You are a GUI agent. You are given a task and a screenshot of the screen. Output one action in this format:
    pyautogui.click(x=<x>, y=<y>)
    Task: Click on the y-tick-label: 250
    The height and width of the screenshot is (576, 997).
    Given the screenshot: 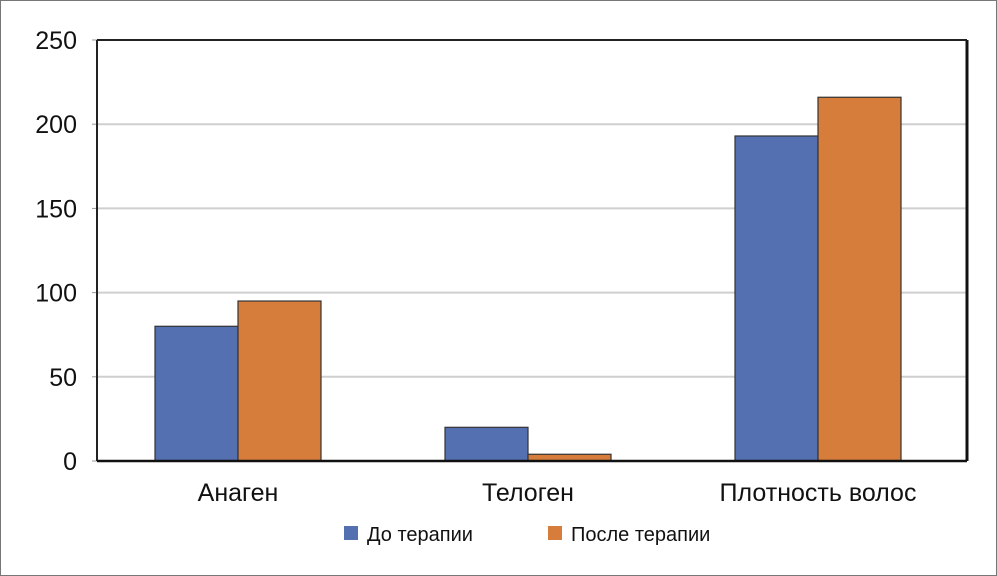 What is the action you would take?
    pyautogui.click(x=56, y=41)
    